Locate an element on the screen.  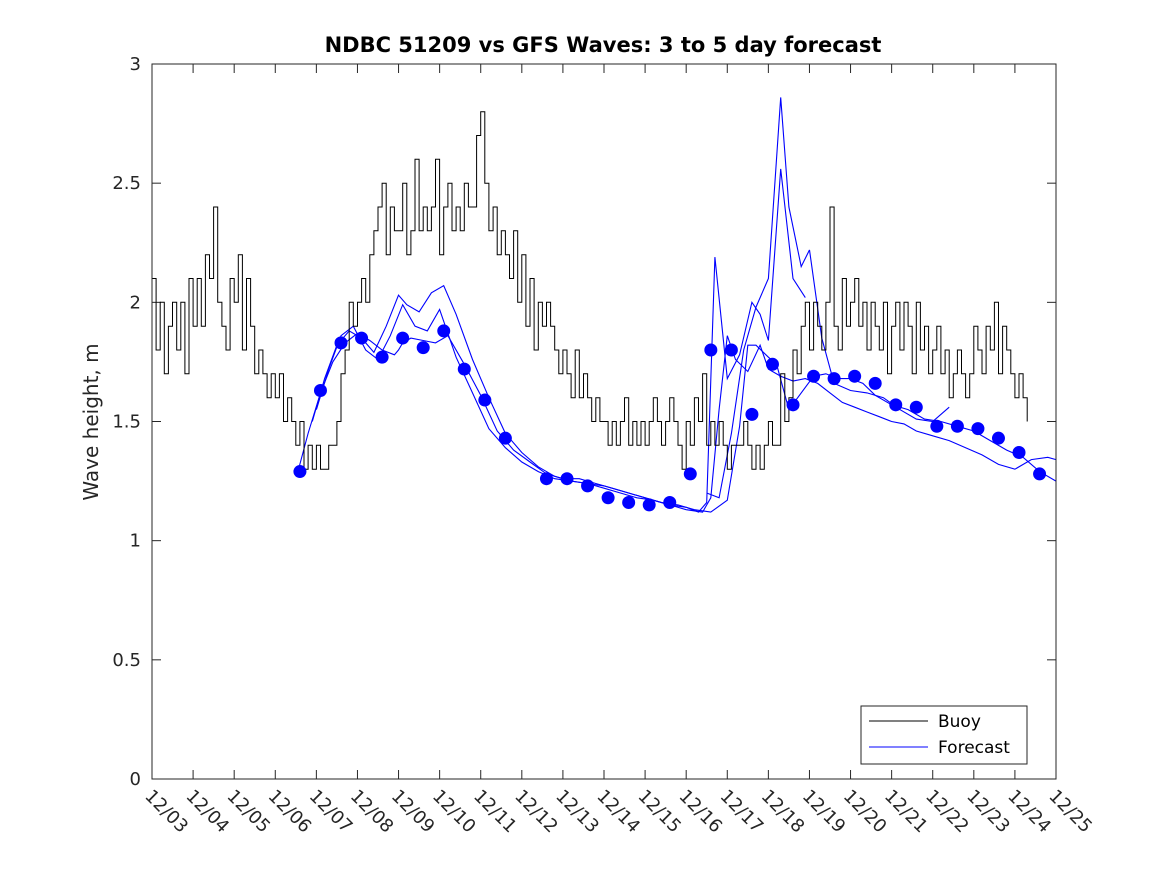
x-tick-label: 12/17 is located at coordinates (742, 812).